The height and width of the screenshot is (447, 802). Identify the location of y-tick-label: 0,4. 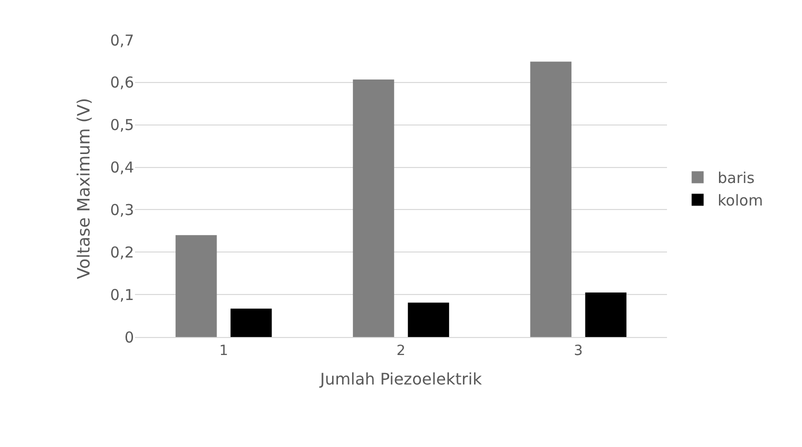
(122, 167).